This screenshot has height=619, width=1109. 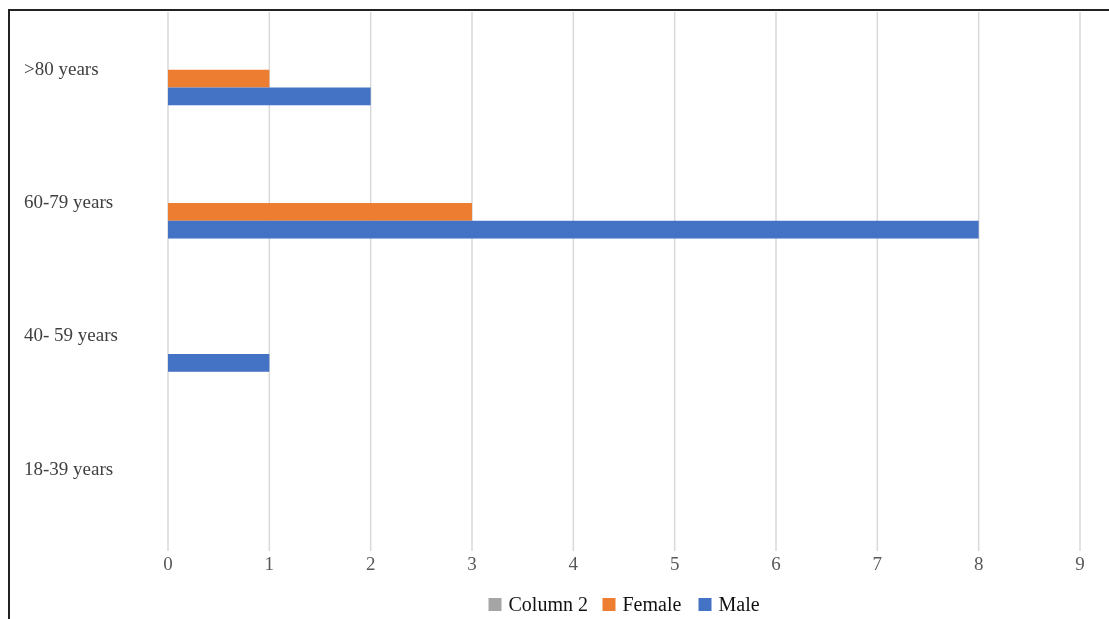 I want to click on x-tick-label: 5, so click(x=674, y=563).